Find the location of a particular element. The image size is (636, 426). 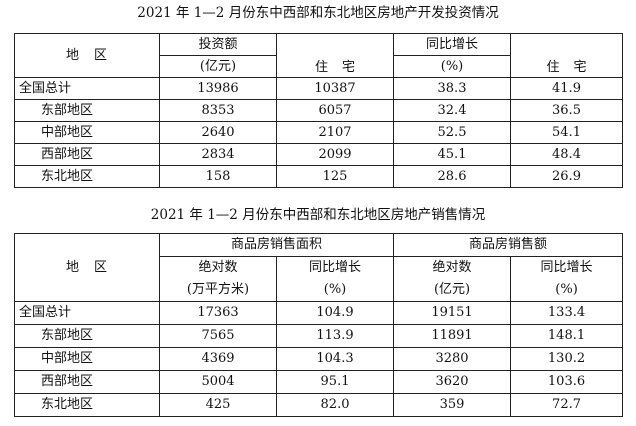

residential-cell: 125 is located at coordinates (335, 176).